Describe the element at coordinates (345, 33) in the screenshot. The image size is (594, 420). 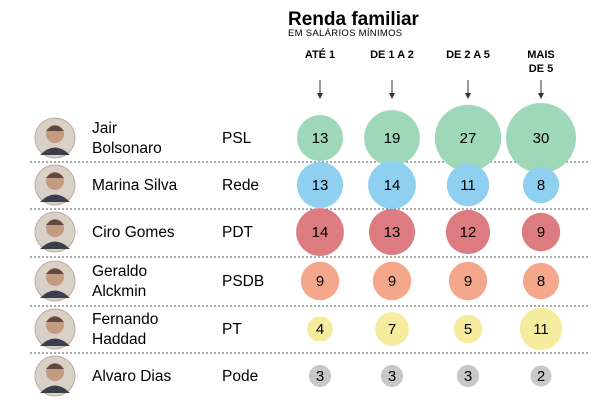
I see `chart-subtitle: EM SALÁRIOS MÍNIMOS` at that location.